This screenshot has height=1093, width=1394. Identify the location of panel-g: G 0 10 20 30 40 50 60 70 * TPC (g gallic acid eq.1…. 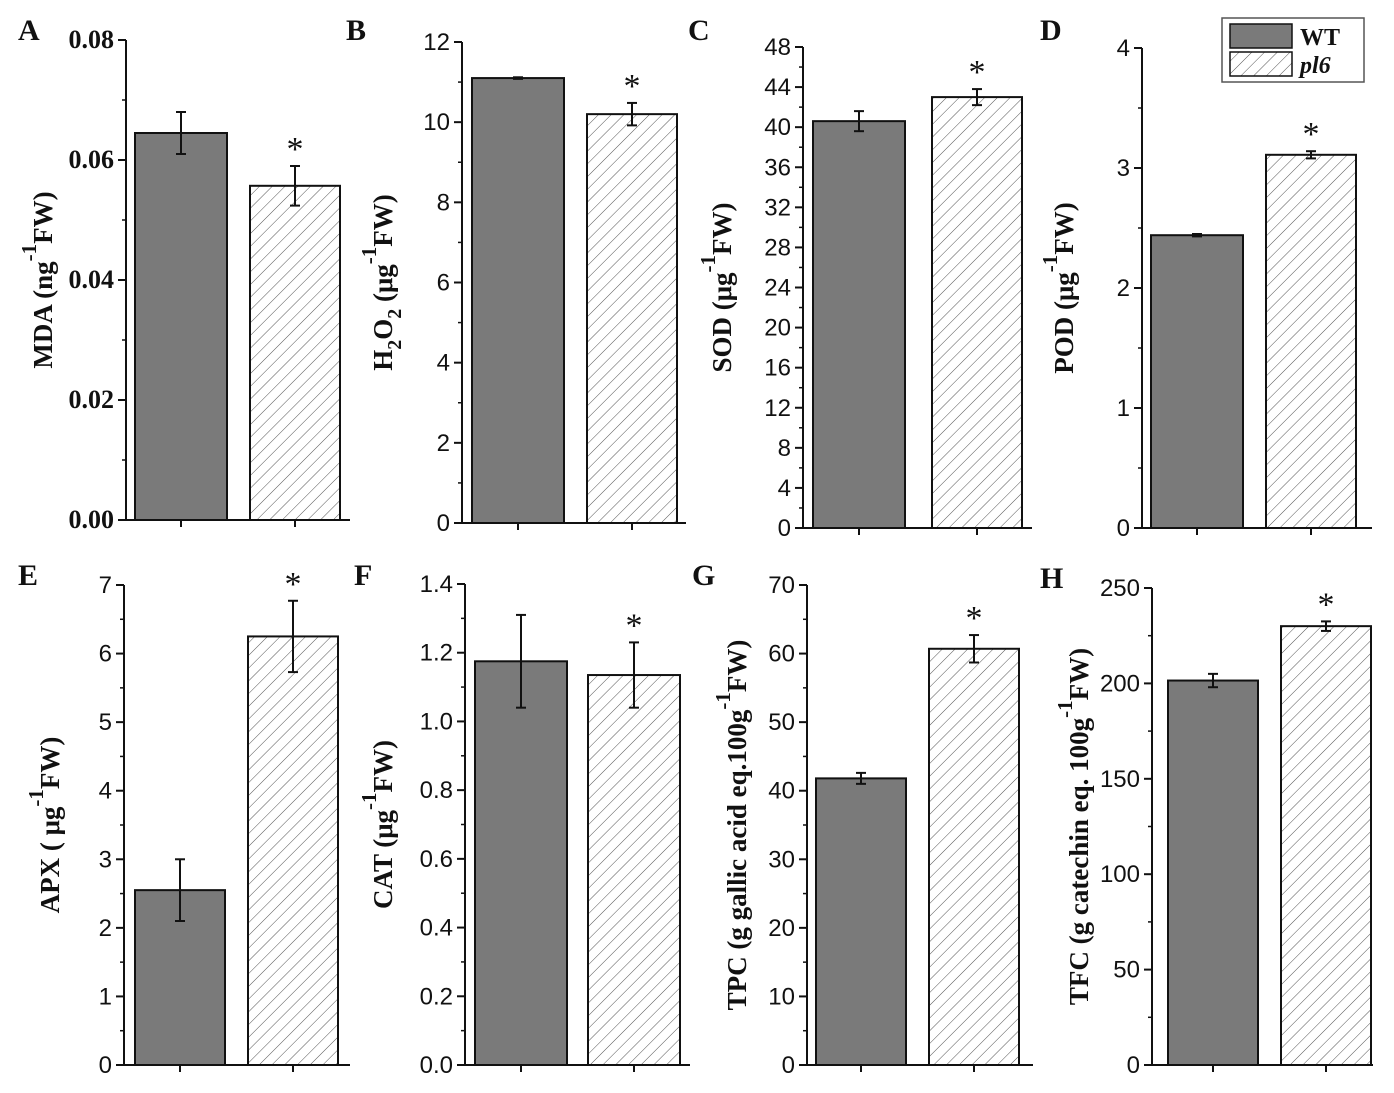
(862, 819).